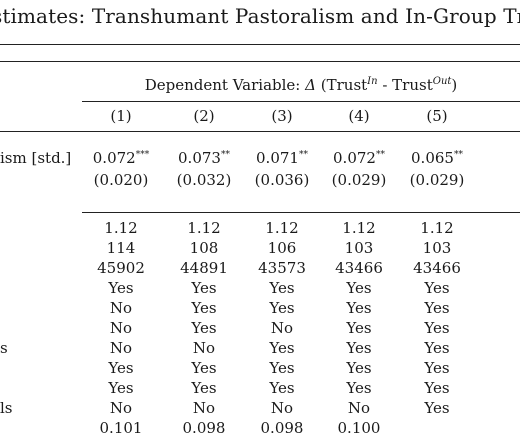 The height and width of the screenshot is (447, 520). Describe the element at coordinates (282, 180) in the screenshot. I see `standard-error-cell: (0.036)` at that location.